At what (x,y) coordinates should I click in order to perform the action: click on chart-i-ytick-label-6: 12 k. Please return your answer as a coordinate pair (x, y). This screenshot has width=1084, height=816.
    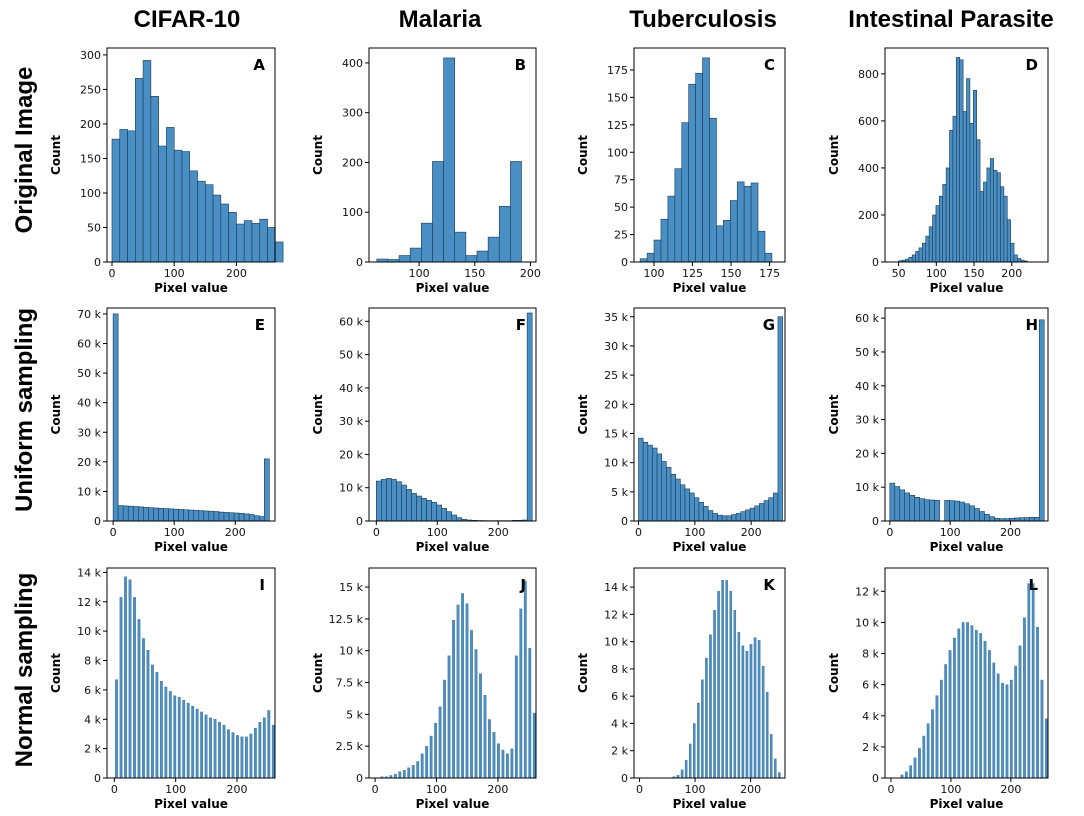
    Looking at the image, I should click on (89, 602).